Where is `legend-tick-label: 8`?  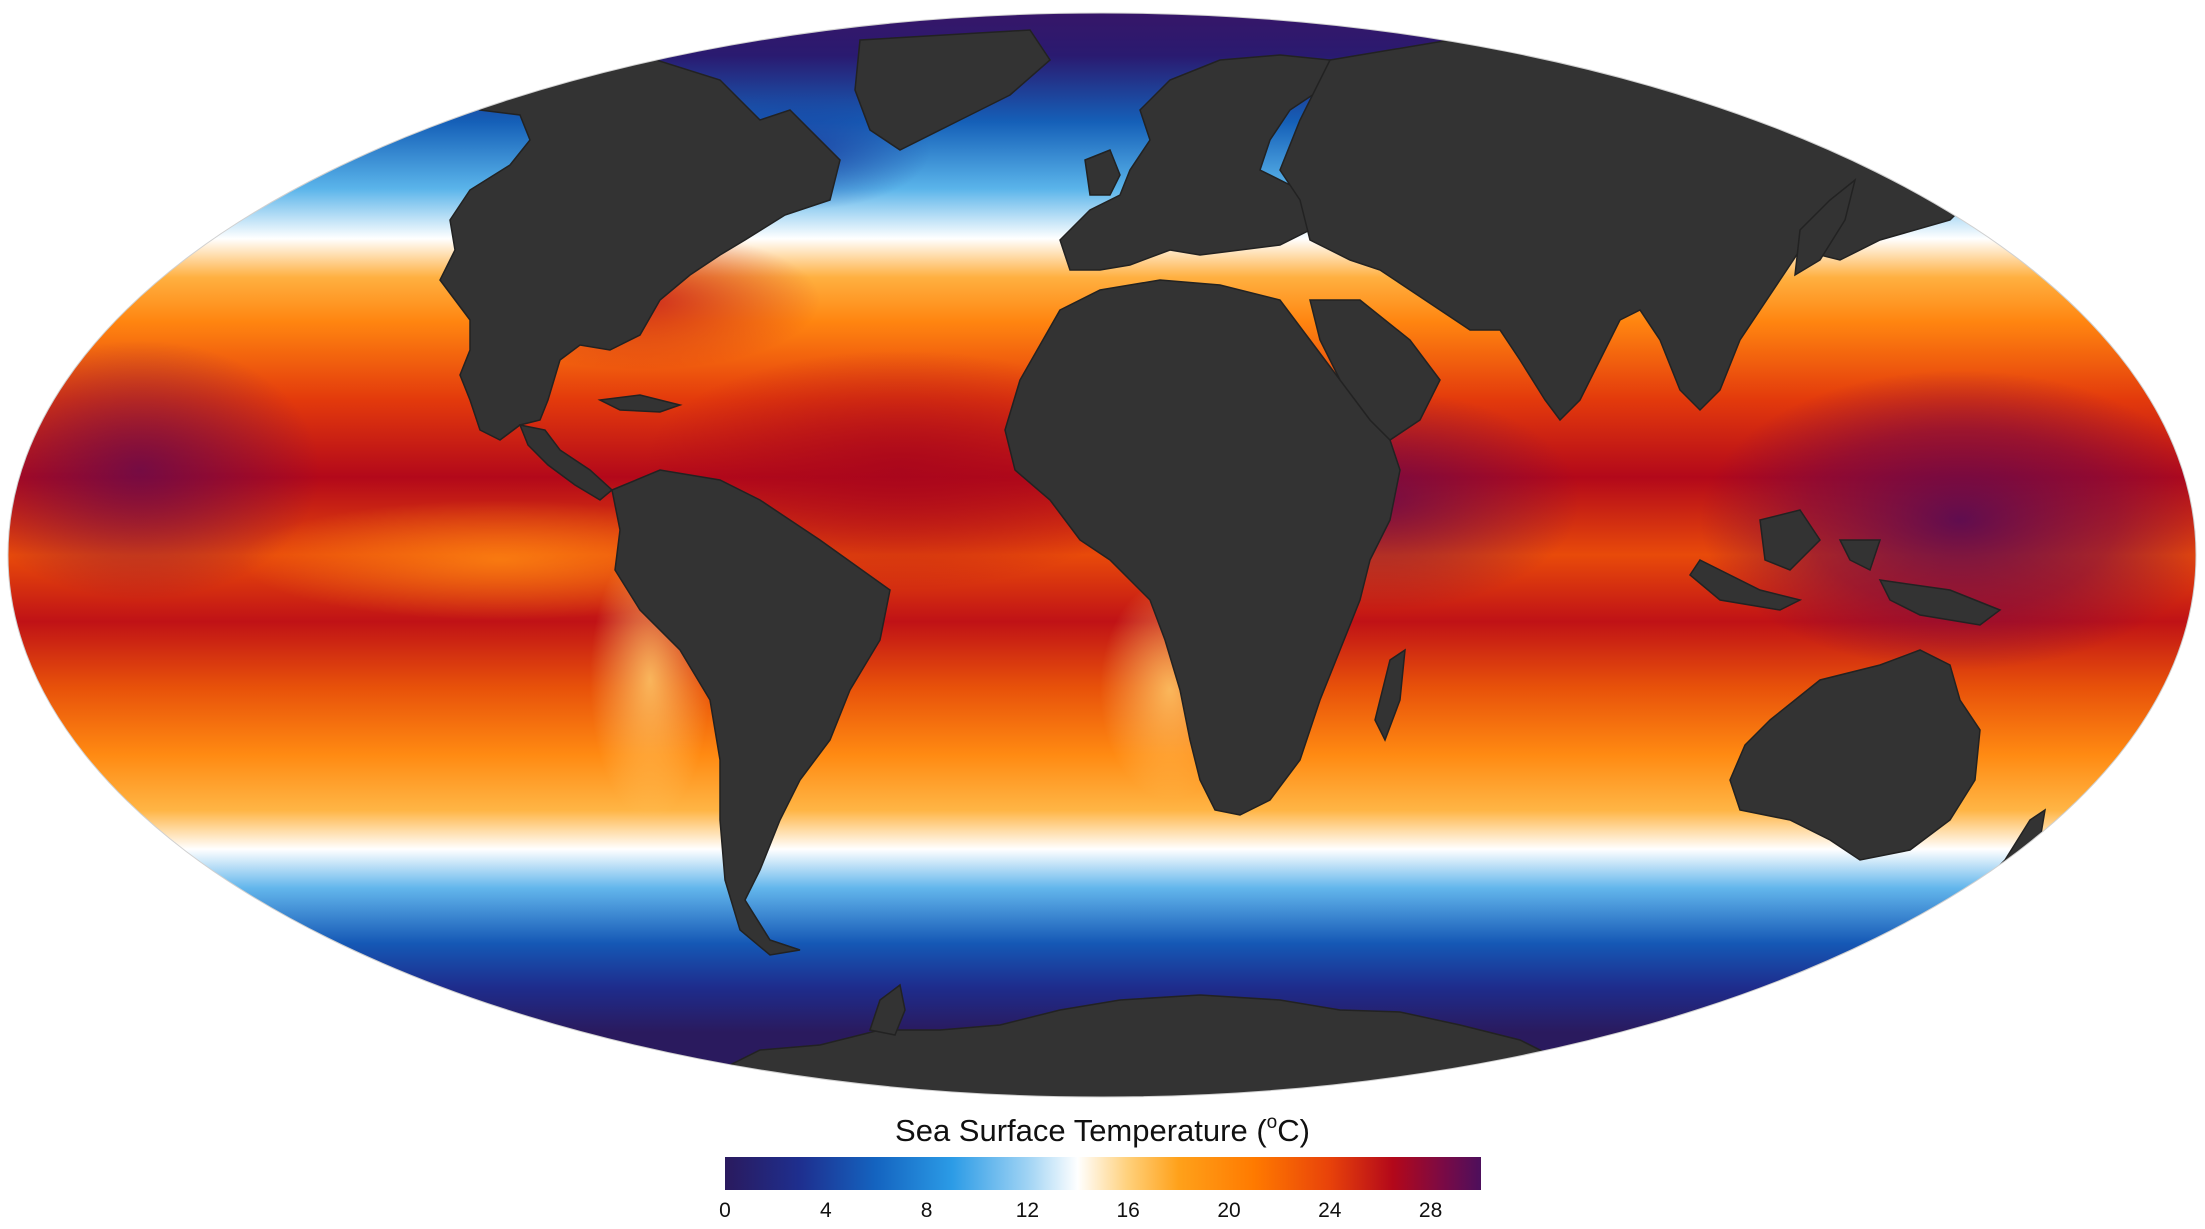
legend-tick-label: 8 is located at coordinates (926, 1210).